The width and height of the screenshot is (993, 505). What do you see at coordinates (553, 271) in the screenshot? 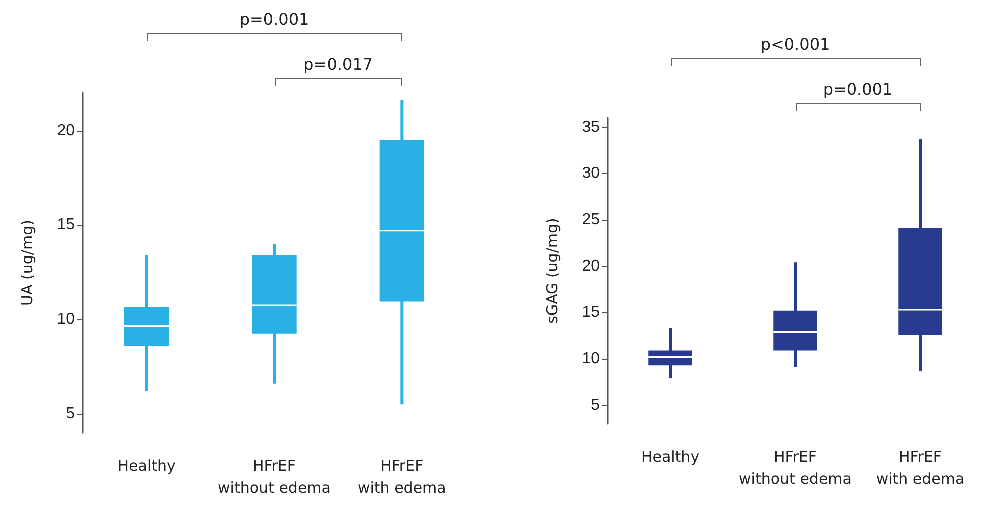
I see `y-axis-title: sGAG (ug/mg)` at bounding box center [553, 271].